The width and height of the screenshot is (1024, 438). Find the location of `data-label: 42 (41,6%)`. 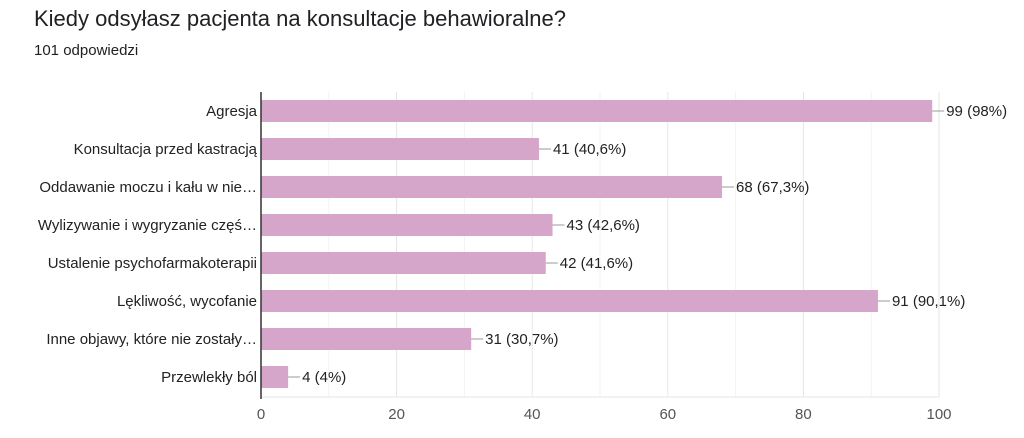

data-label: 42 (41,6%) is located at coordinates (596, 263).